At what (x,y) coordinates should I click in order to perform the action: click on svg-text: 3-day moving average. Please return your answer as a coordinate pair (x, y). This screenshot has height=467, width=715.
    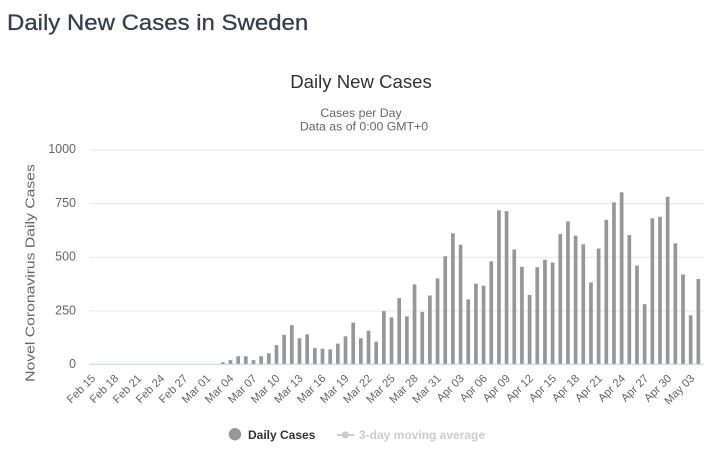
    Looking at the image, I should click on (422, 435).